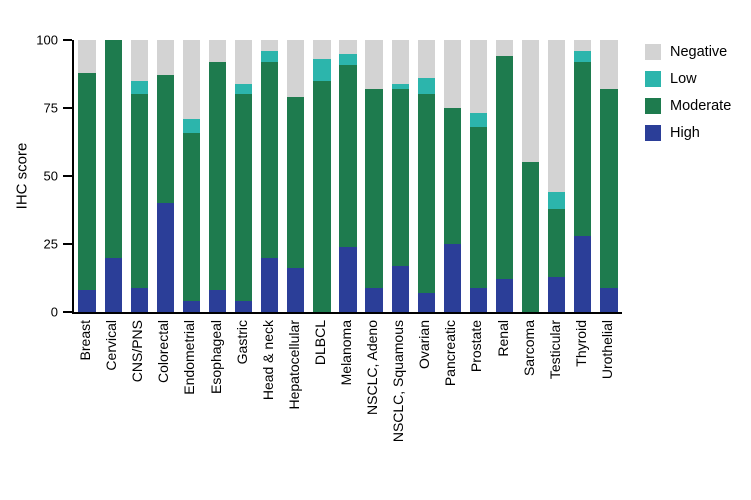  What do you see at coordinates (241, 342) in the screenshot?
I see `x-axis-label: Gastric` at bounding box center [241, 342].